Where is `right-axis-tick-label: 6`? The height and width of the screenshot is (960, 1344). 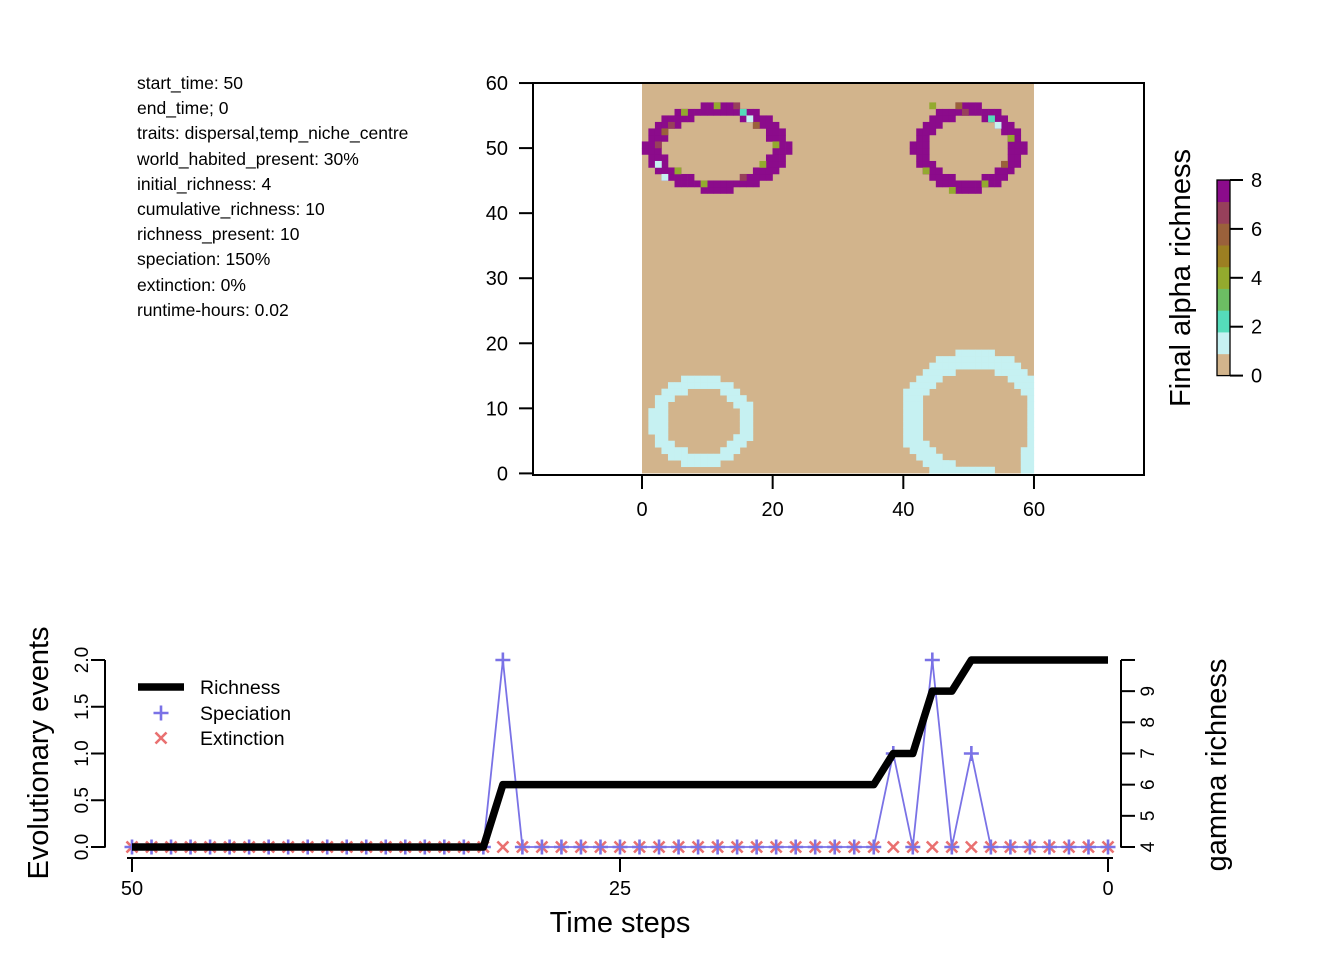 right-axis-tick-label: 6 is located at coordinates (1148, 784).